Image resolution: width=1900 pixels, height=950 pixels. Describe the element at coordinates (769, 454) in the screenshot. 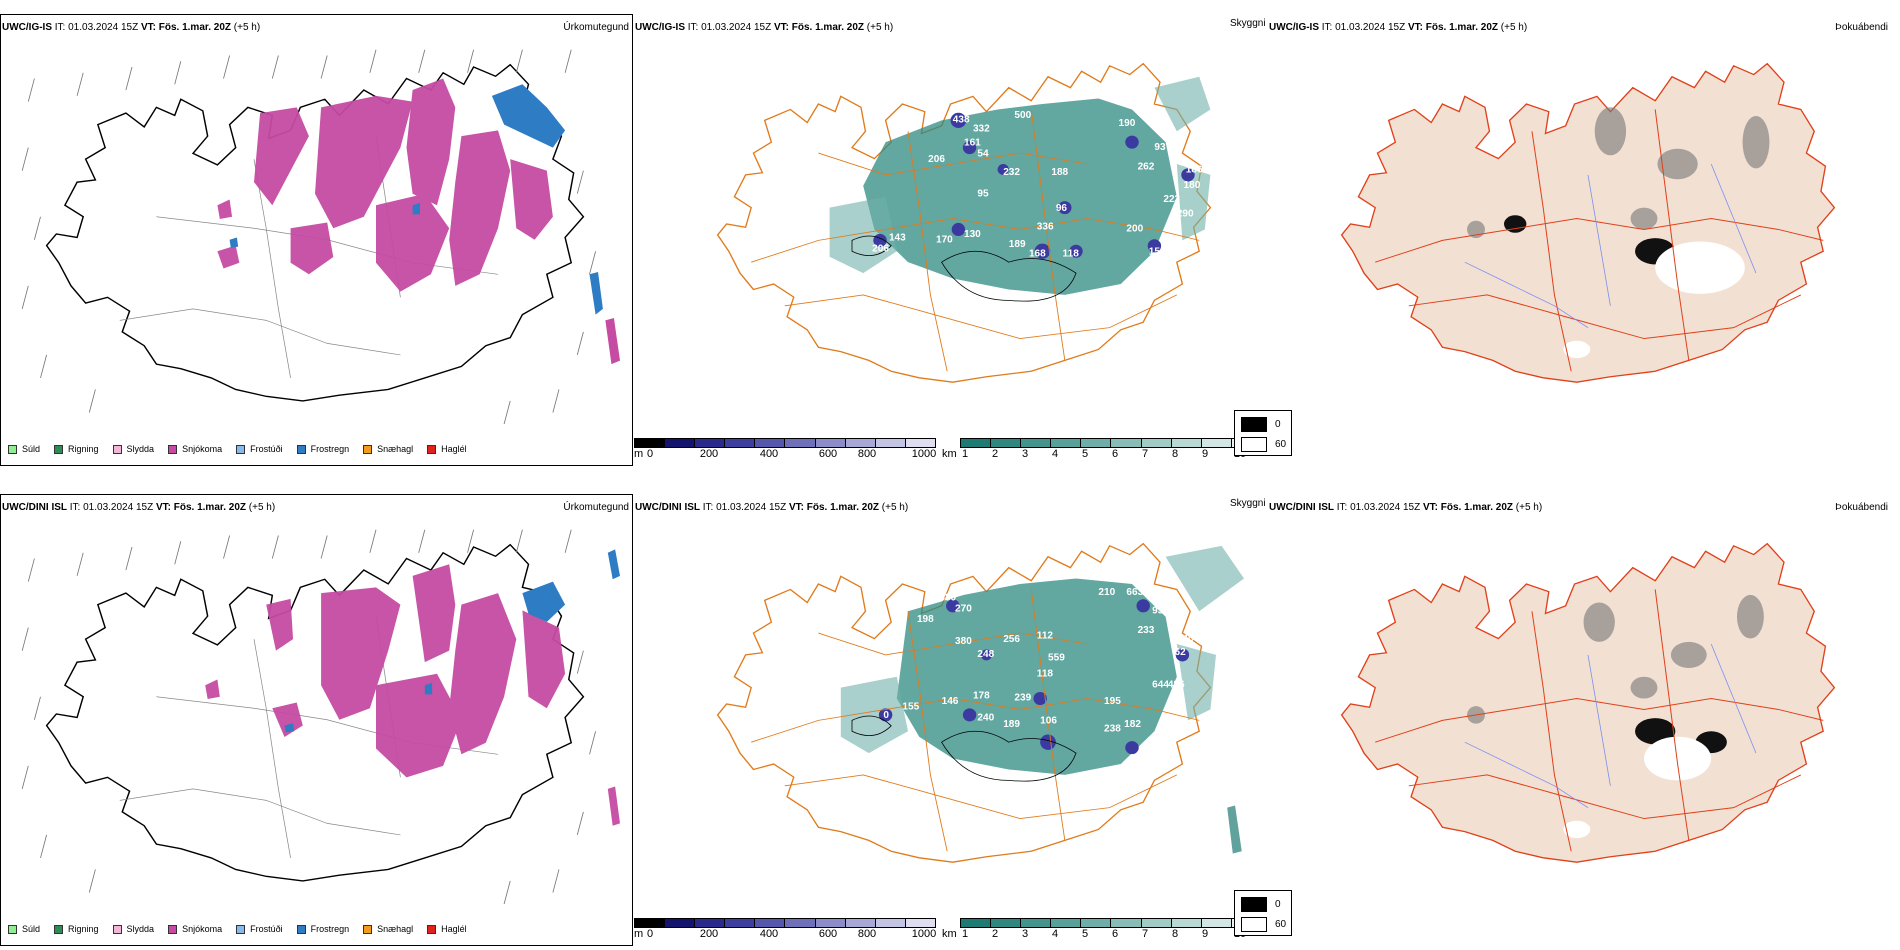

I see `colorbar-tick: 400` at that location.